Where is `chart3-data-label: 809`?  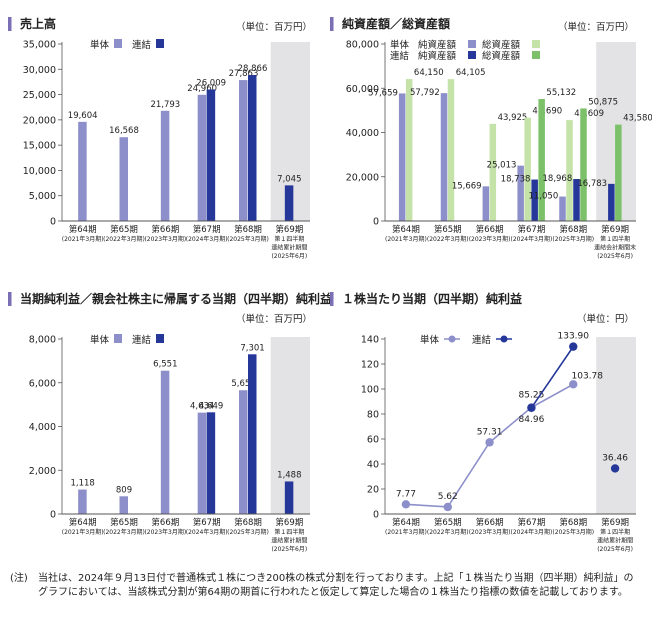
chart3-data-label: 809 is located at coordinates (124, 490).